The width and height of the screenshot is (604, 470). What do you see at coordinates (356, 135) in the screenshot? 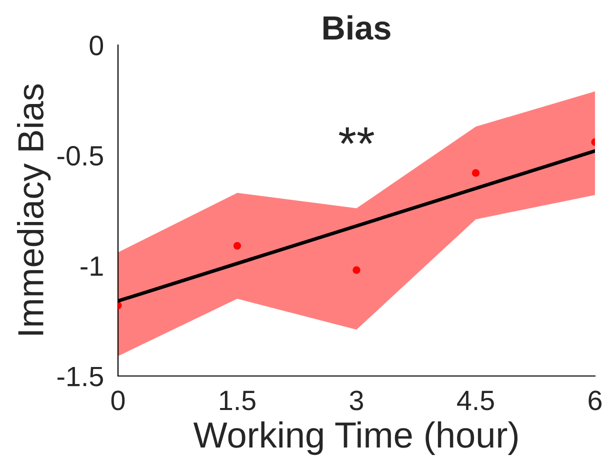
I see `annotation: **` at bounding box center [356, 135].